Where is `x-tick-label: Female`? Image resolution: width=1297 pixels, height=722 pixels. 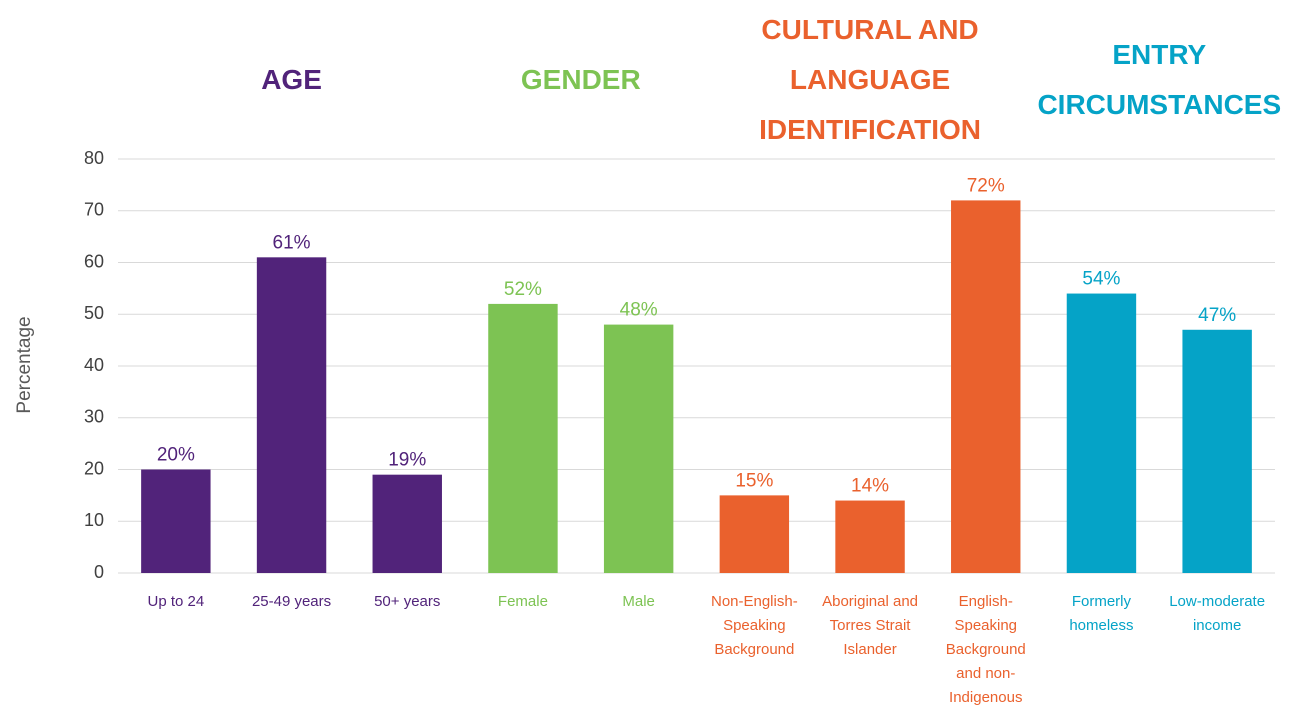 x-tick-label: Female is located at coordinates (522, 601).